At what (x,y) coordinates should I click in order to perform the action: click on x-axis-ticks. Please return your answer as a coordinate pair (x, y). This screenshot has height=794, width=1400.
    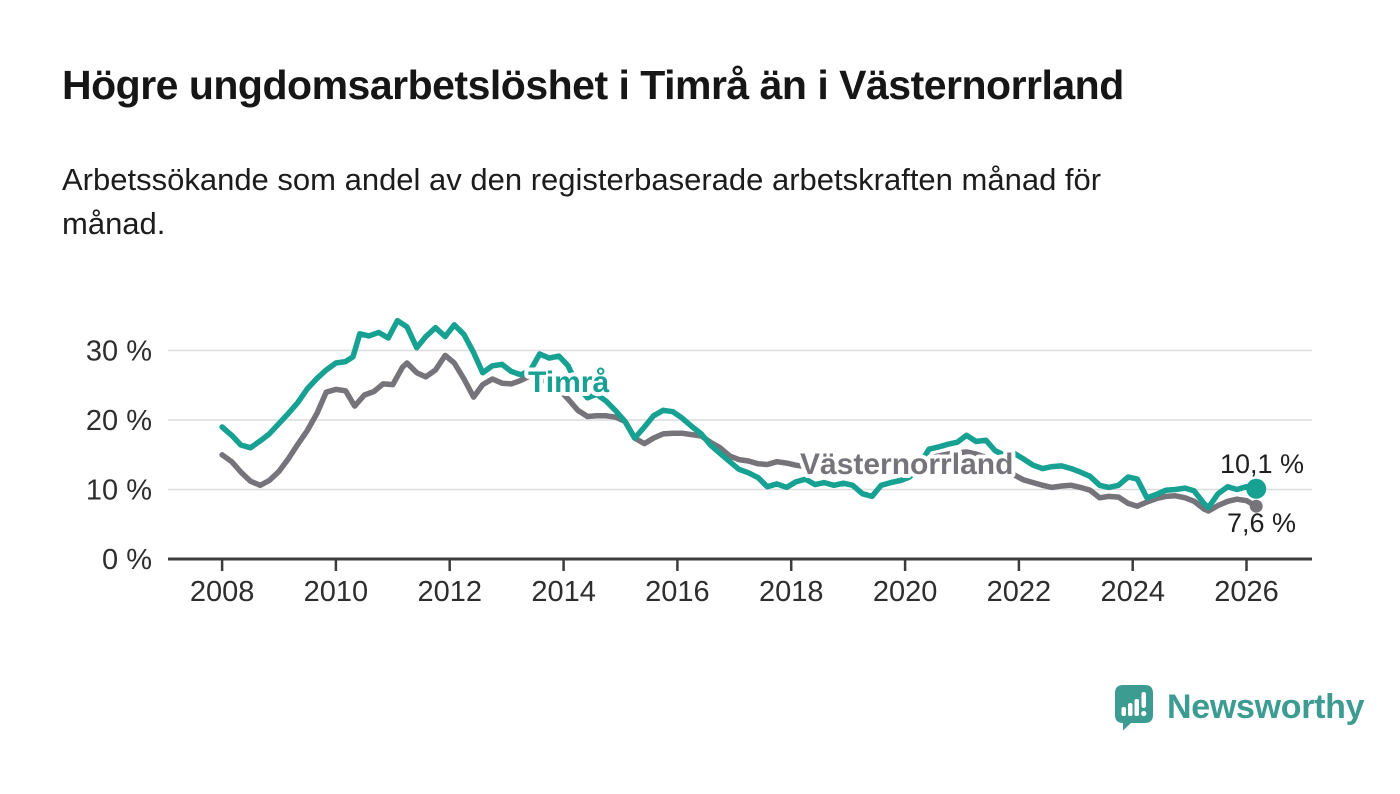
    Looking at the image, I should click on (734, 565).